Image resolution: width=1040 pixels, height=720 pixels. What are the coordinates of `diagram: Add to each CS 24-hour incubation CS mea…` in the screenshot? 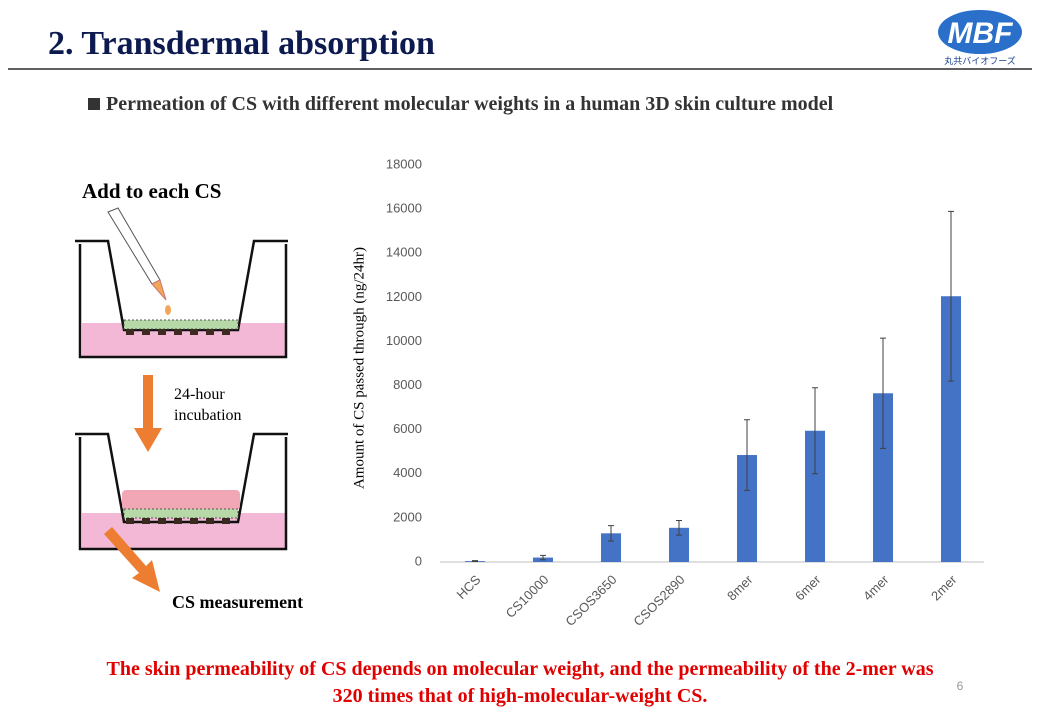 It's located at (189, 395).